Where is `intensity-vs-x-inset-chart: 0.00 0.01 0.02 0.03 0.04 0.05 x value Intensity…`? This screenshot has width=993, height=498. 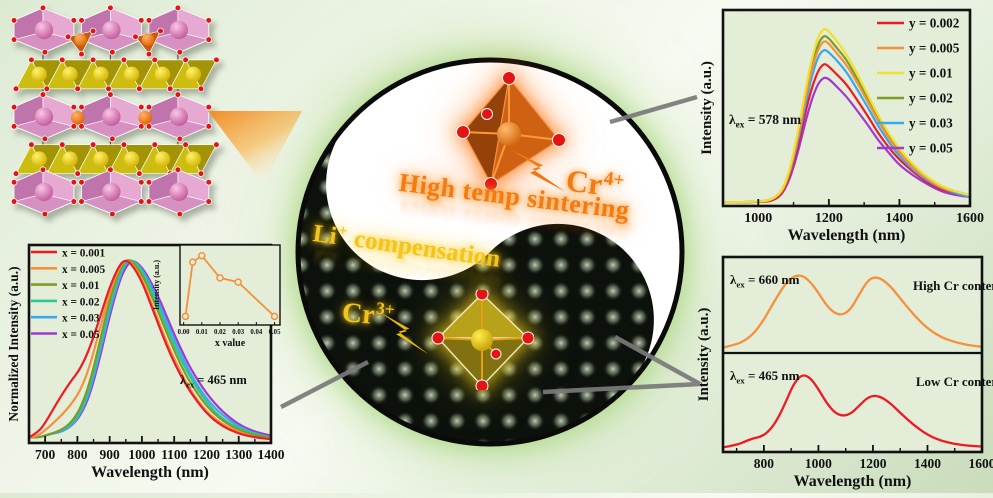 intensity-vs-x-inset-chart: 0.00 0.01 0.02 0.03 0.04 0.05 x value Intensity… is located at coordinates (219, 301).